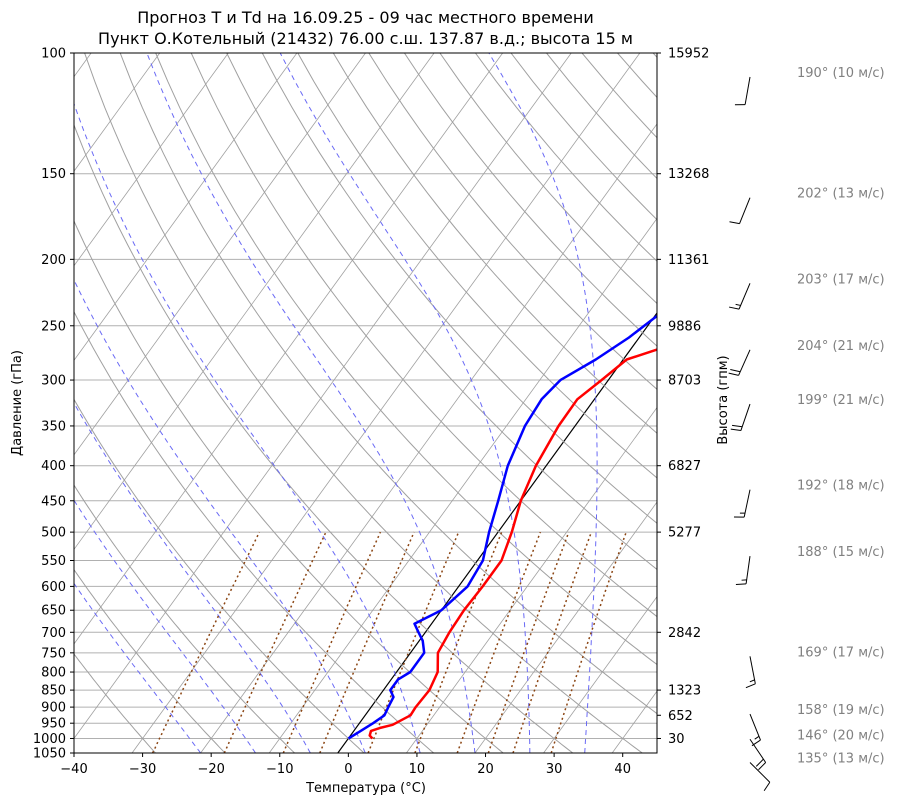 The image size is (900, 806). What do you see at coordinates (485, 769) in the screenshot?
I see `x-tick-label: 20` at bounding box center [485, 769].